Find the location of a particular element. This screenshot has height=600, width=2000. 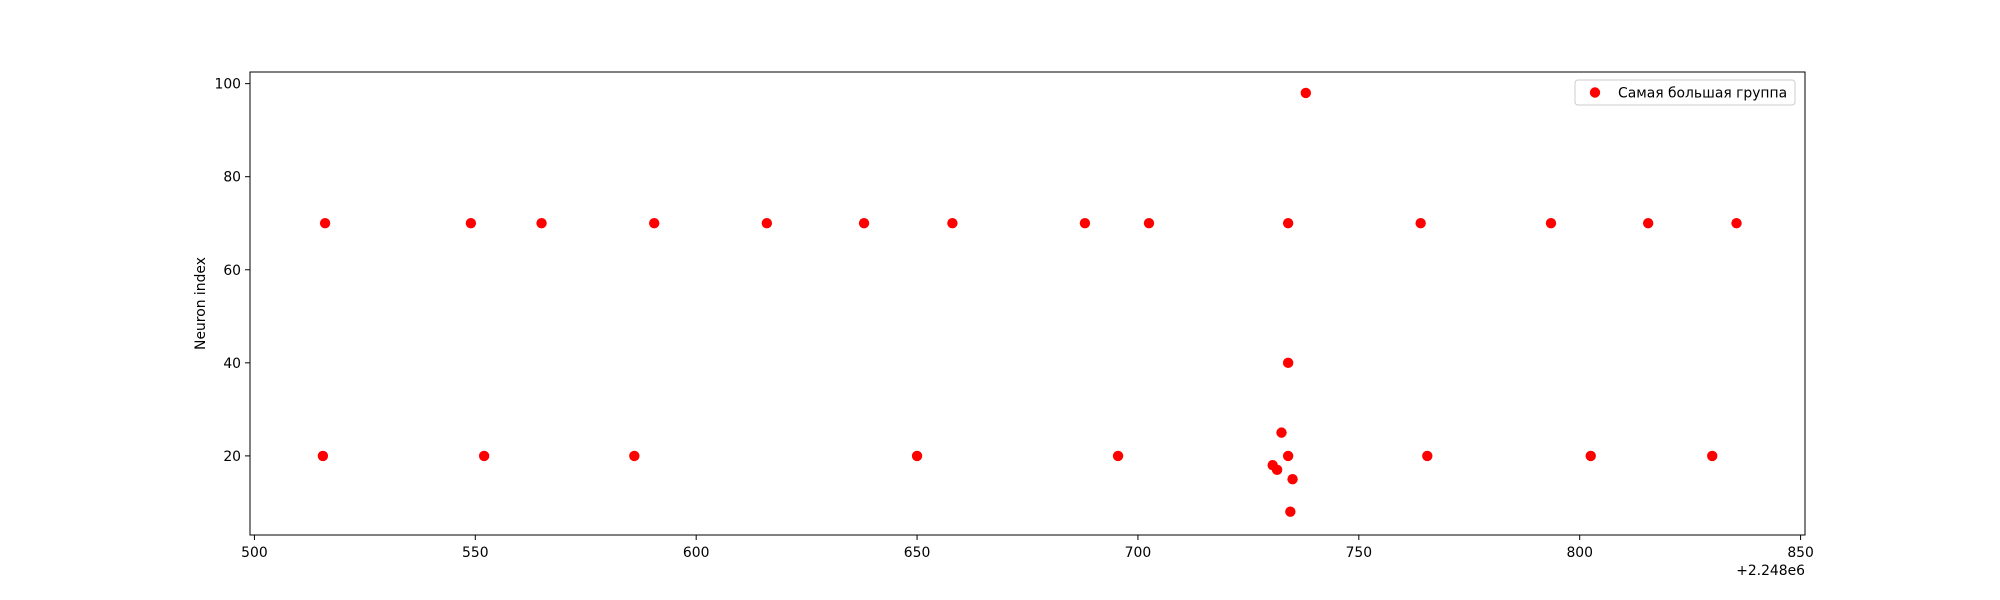

x-tick-label: 600 is located at coordinates (696, 553).